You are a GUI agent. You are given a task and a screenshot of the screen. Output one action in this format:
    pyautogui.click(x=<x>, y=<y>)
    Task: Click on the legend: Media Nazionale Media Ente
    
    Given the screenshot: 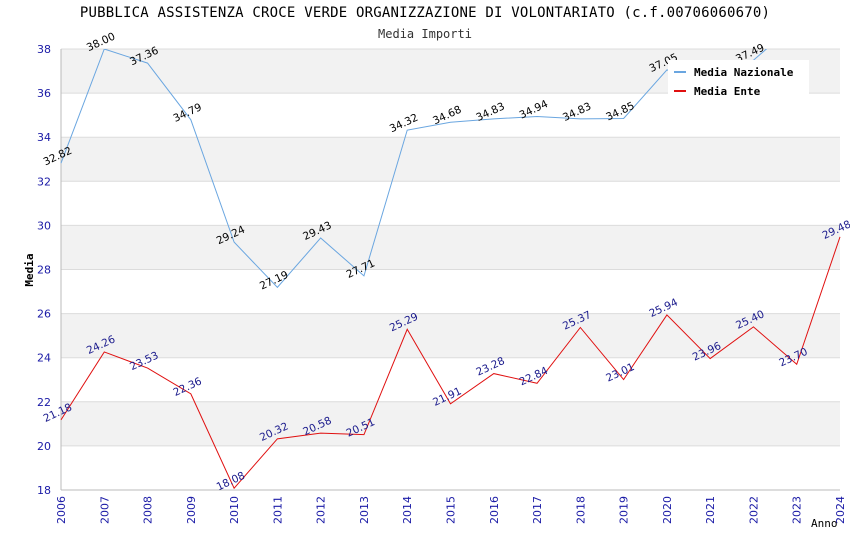 What is the action you would take?
    pyautogui.click(x=738, y=79)
    